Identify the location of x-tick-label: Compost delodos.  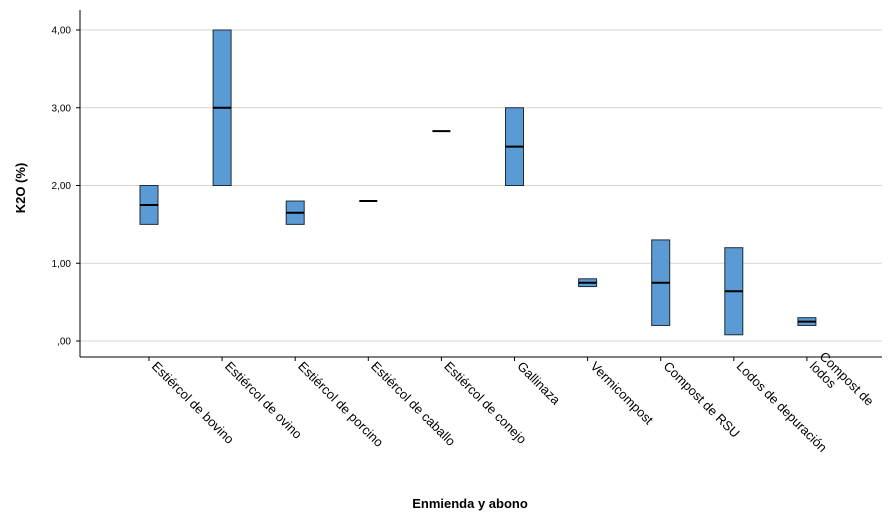
(842, 384).